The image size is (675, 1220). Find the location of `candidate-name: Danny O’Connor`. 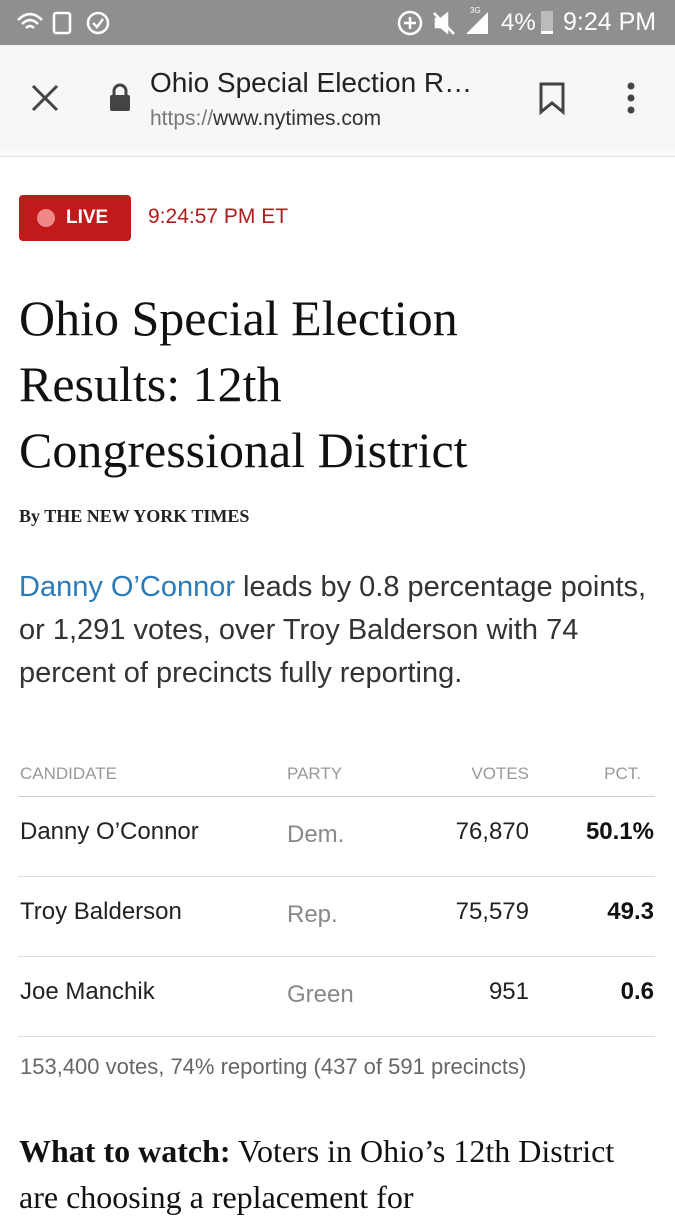

candidate-name: Danny O’Connor is located at coordinates (109, 831).